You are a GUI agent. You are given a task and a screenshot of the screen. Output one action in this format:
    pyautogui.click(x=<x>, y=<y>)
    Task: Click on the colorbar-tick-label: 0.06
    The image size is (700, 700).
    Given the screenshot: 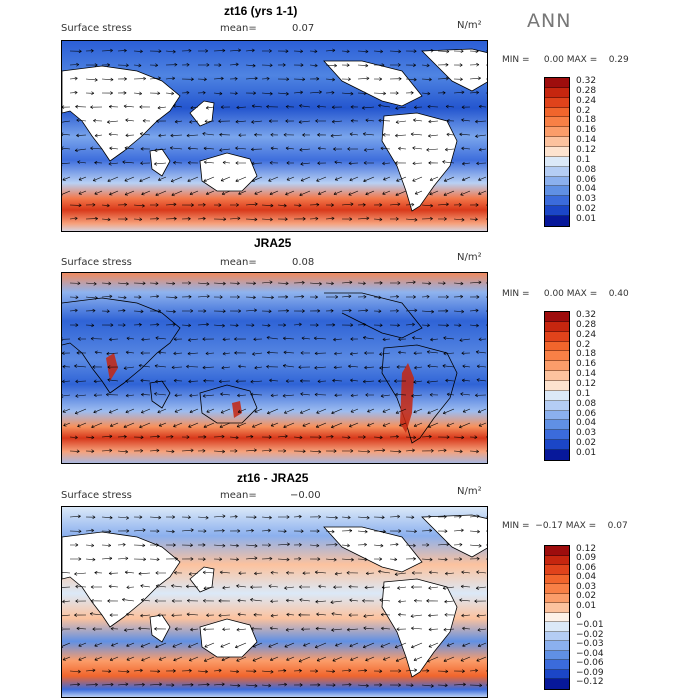 What is the action you would take?
    pyautogui.click(x=586, y=179)
    